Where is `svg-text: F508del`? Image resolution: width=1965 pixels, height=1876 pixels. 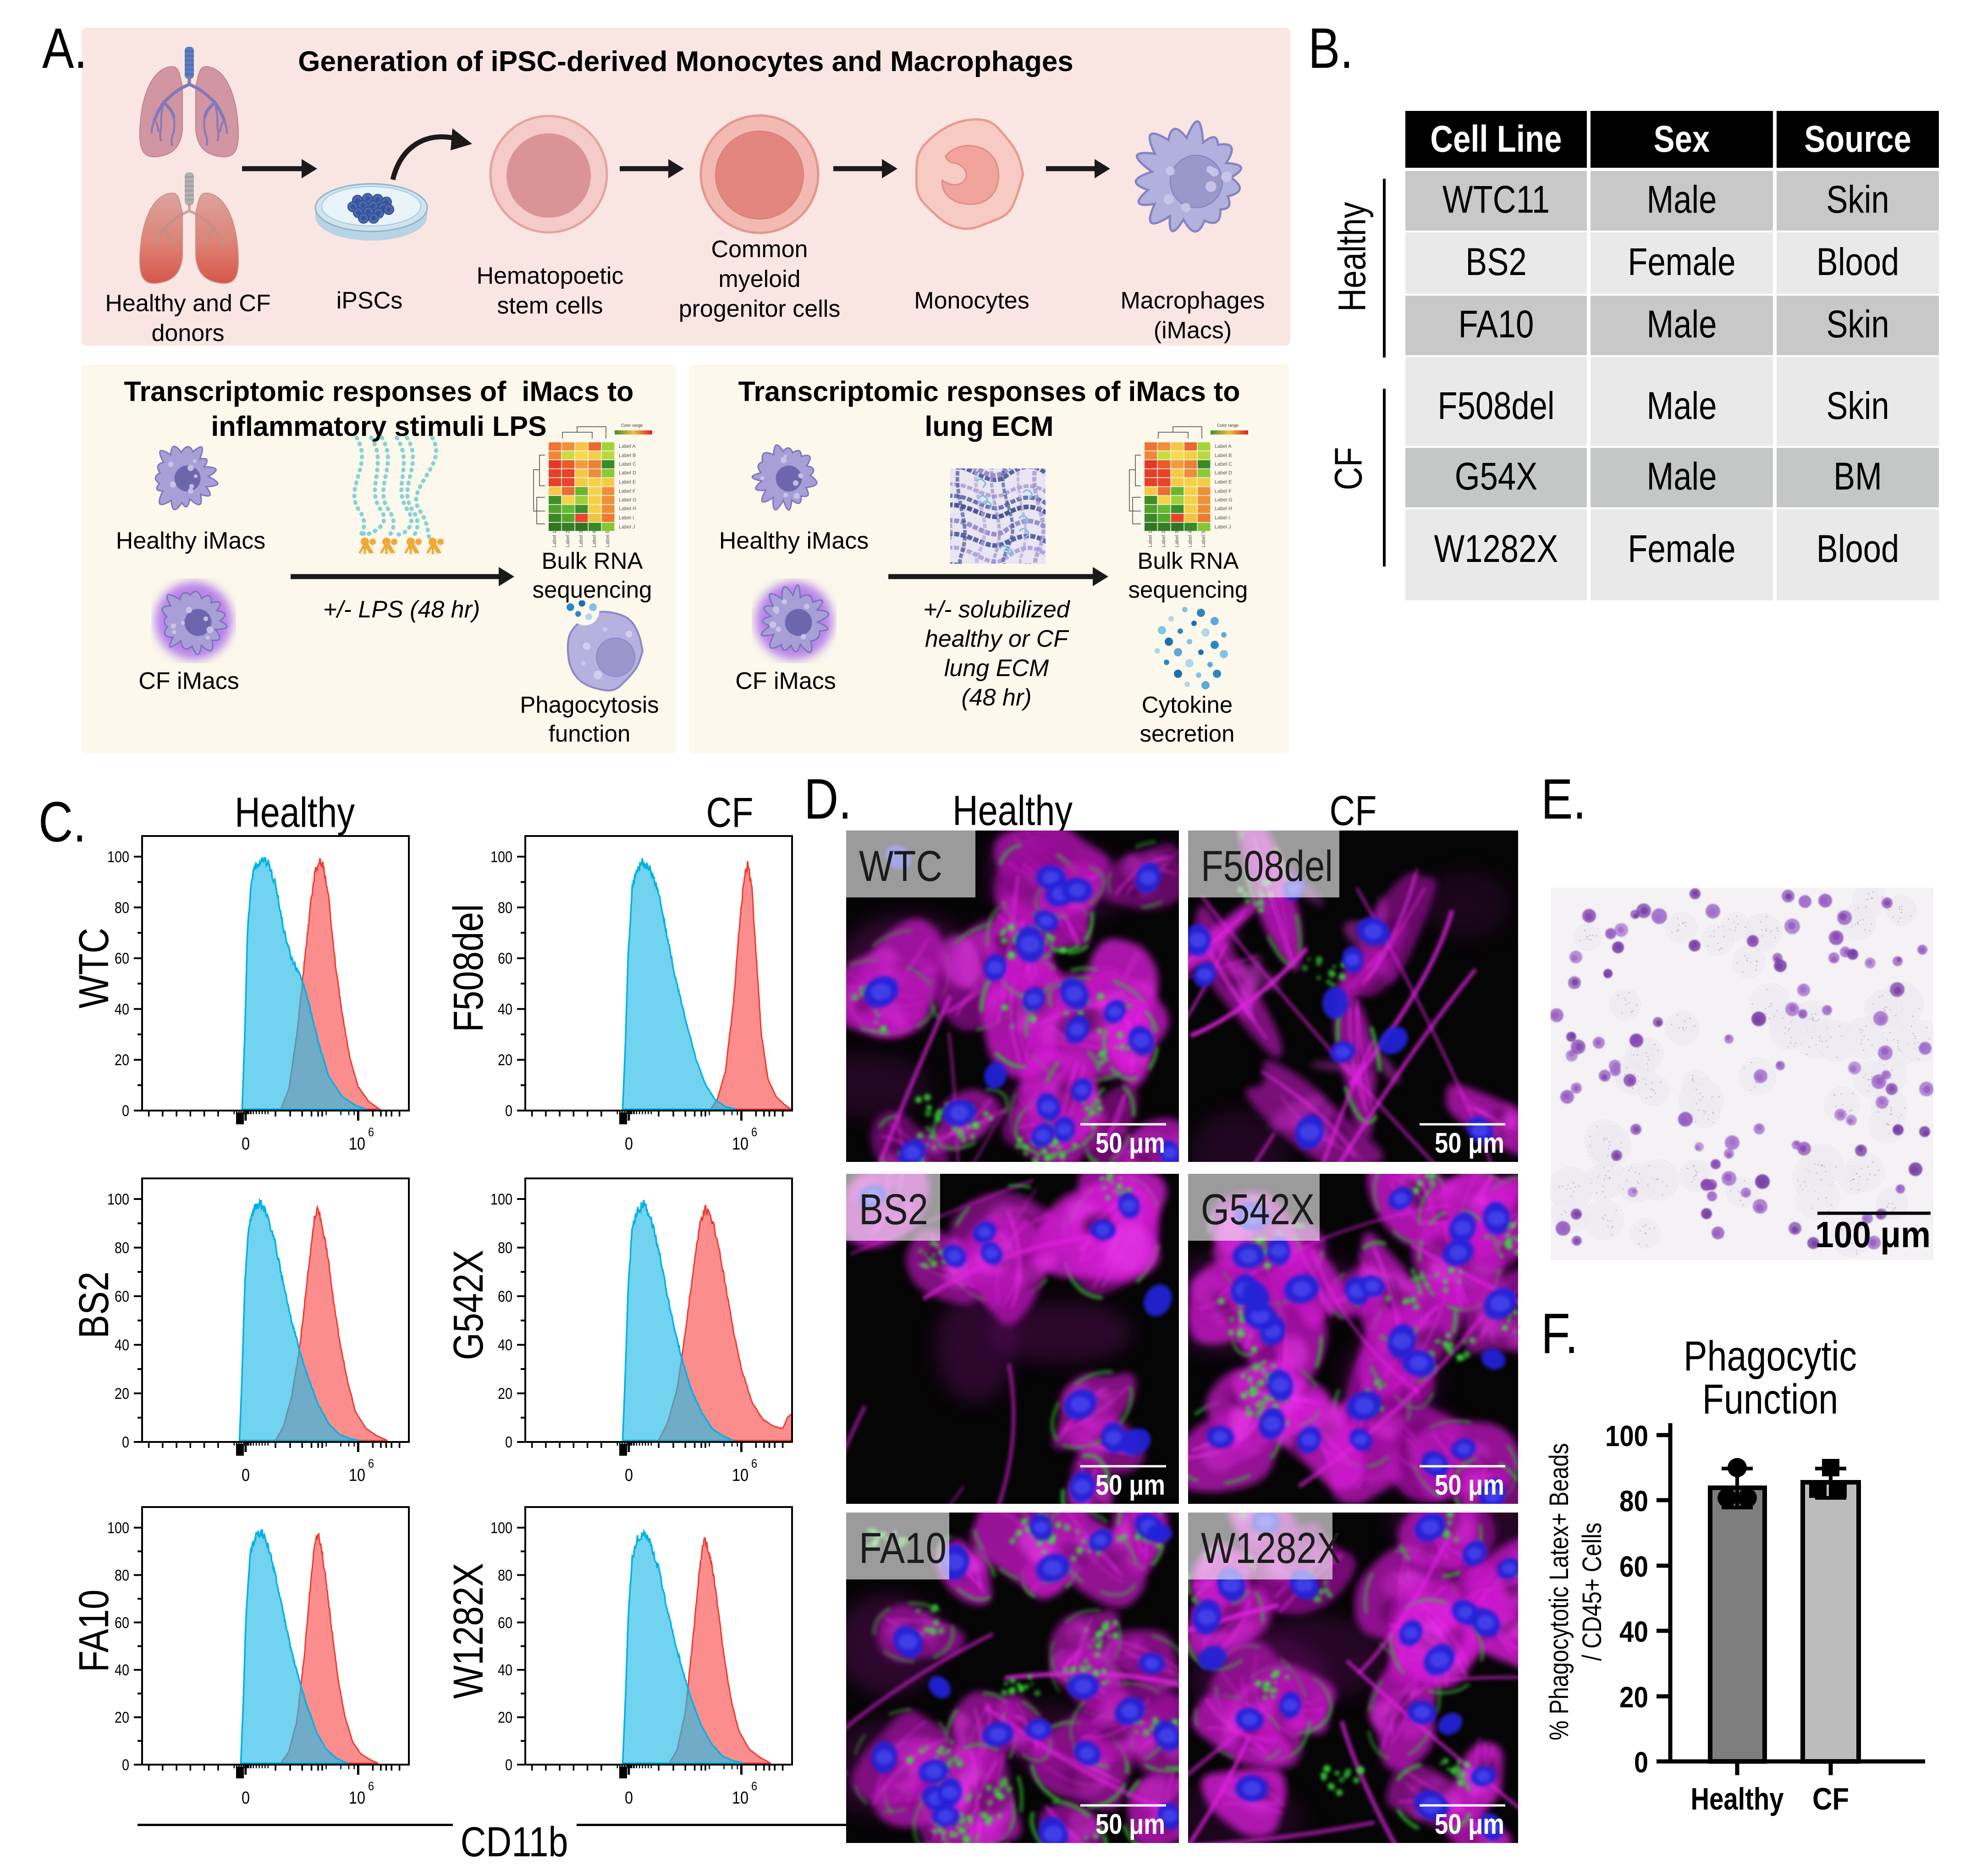 svg-text: F508del is located at coordinates (1267, 866).